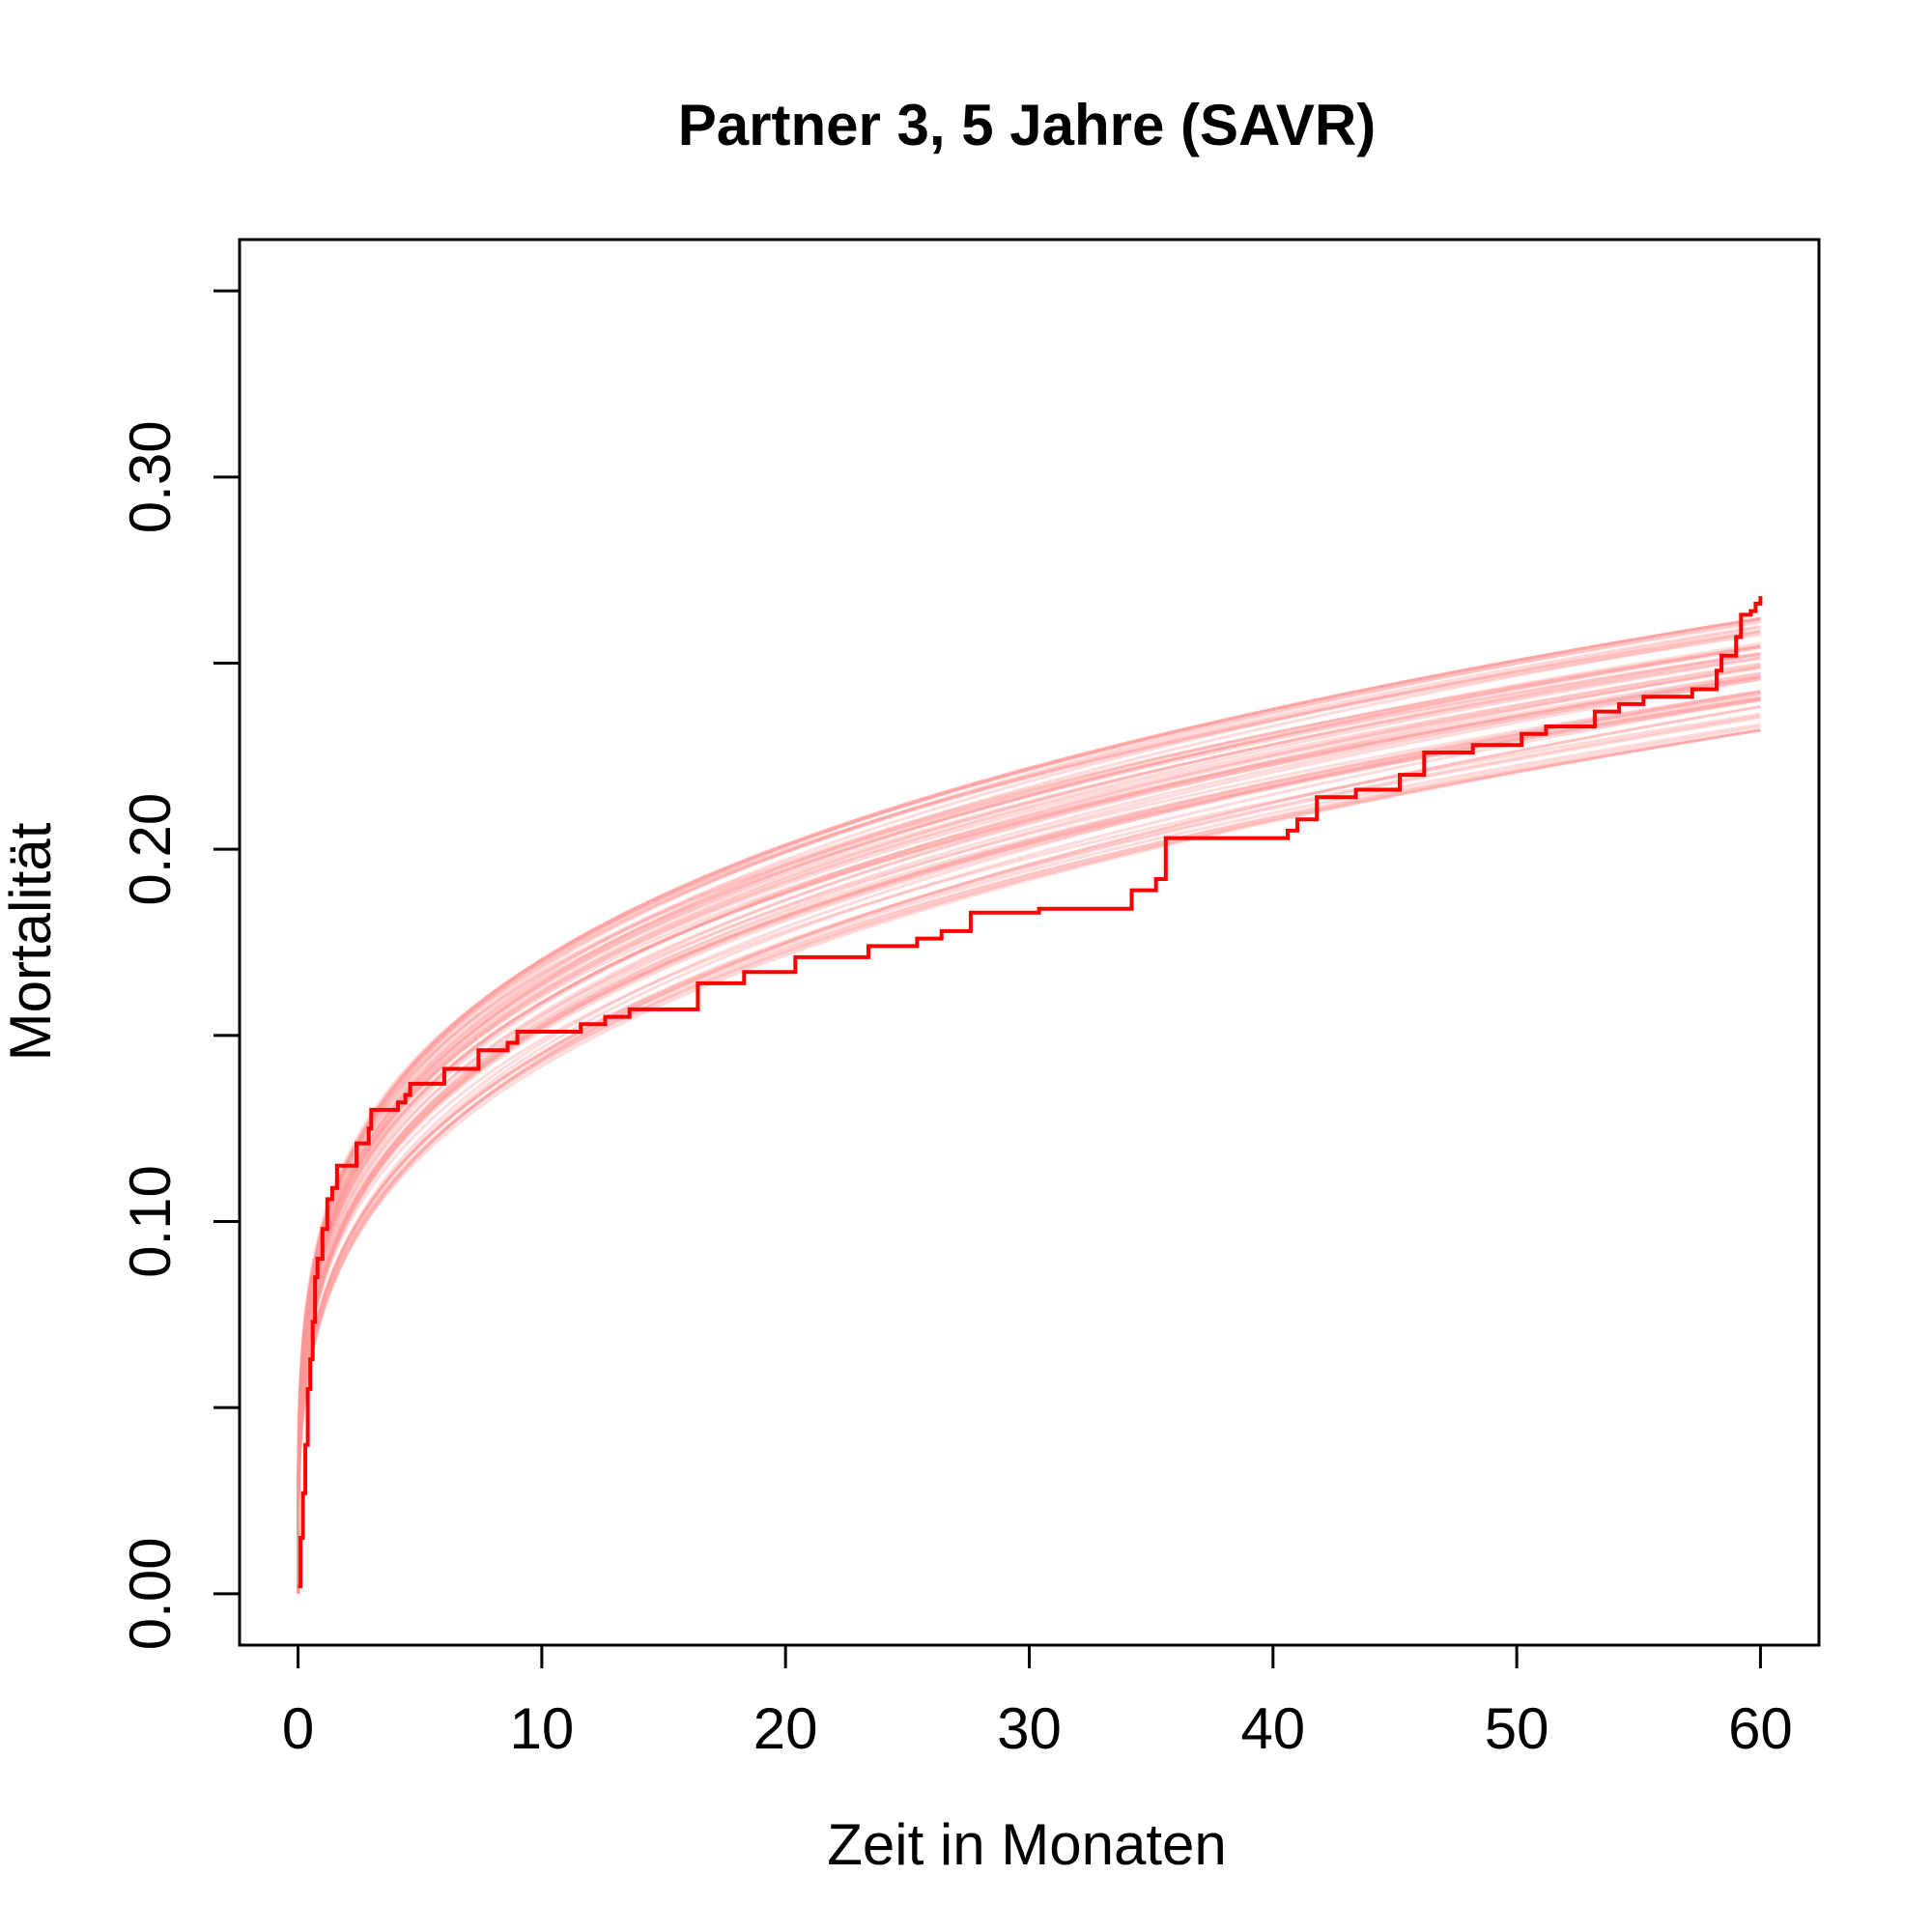 The image size is (1932, 1932). What do you see at coordinates (1027, 125) in the screenshot?
I see `chart-title: Partner 3, 5 Jahre (SAVR)` at bounding box center [1027, 125].